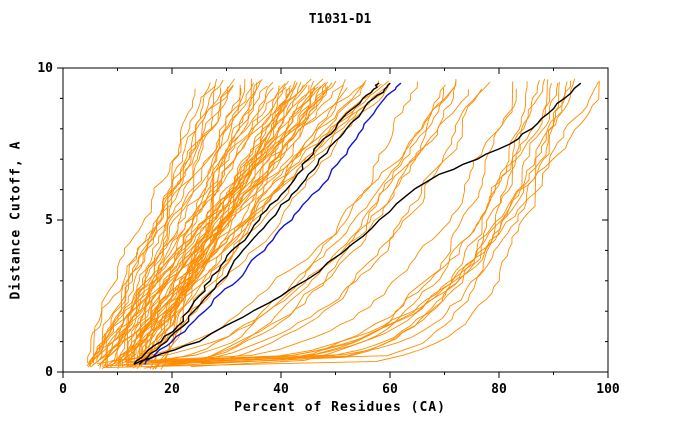 The height and width of the screenshot is (440, 680). I want to click on x-tick-label: 40, so click(281, 389).